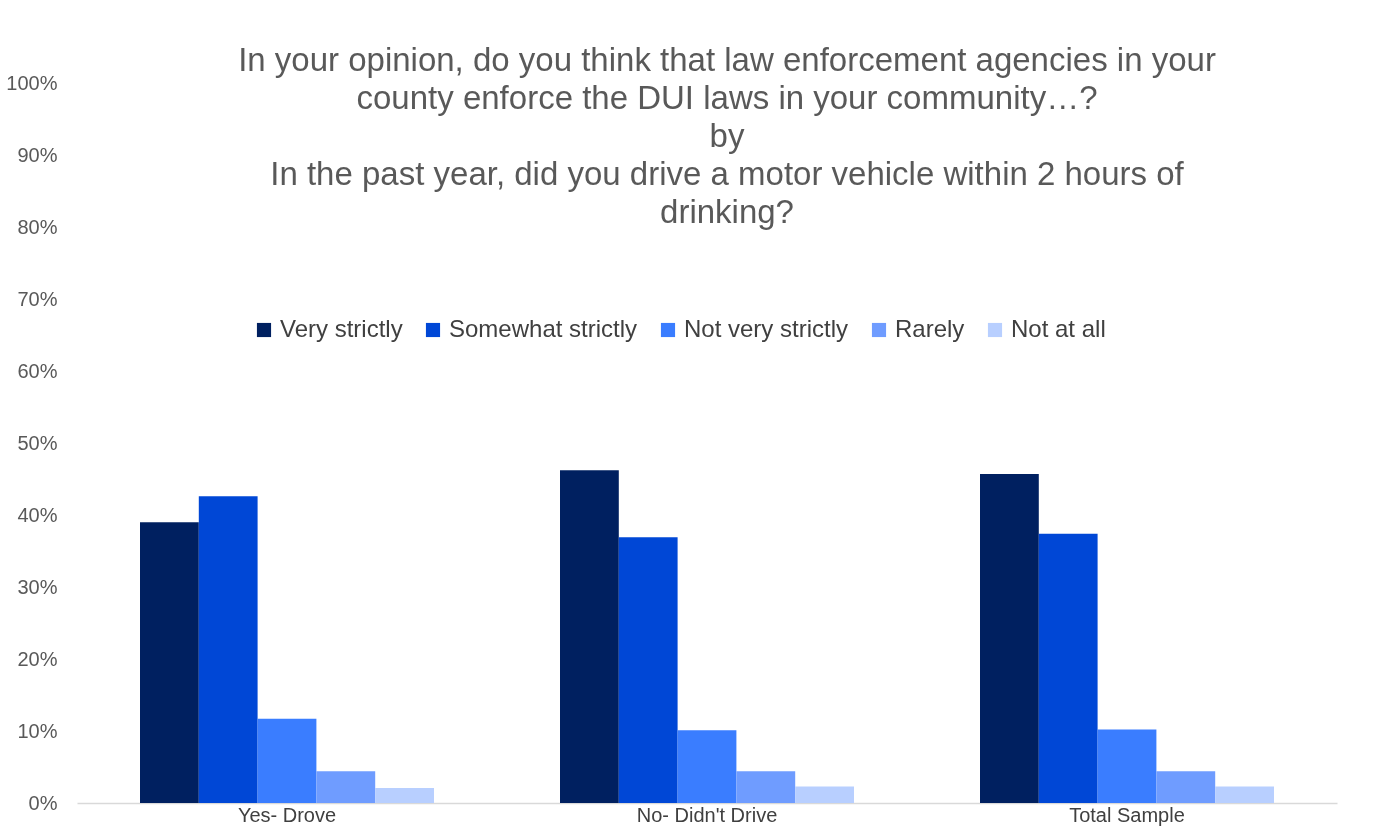 This screenshot has height=837, width=1380. Describe the element at coordinates (37, 226) in the screenshot. I see `y-tick-label: 80%` at that location.